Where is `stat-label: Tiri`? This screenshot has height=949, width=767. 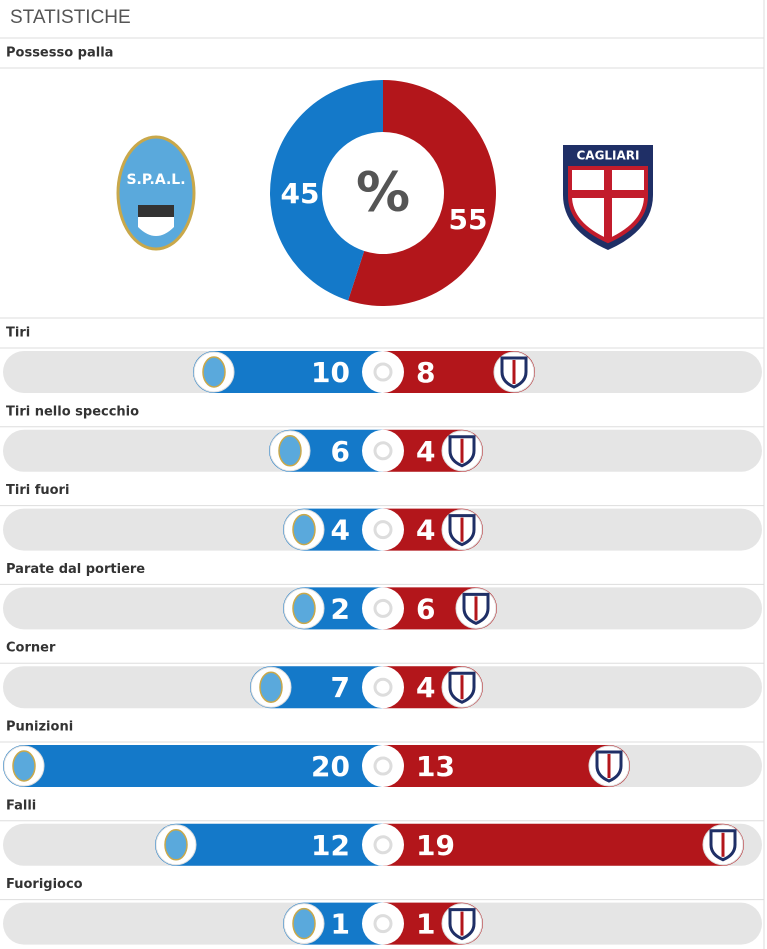 stat-label: Tiri is located at coordinates (18, 333).